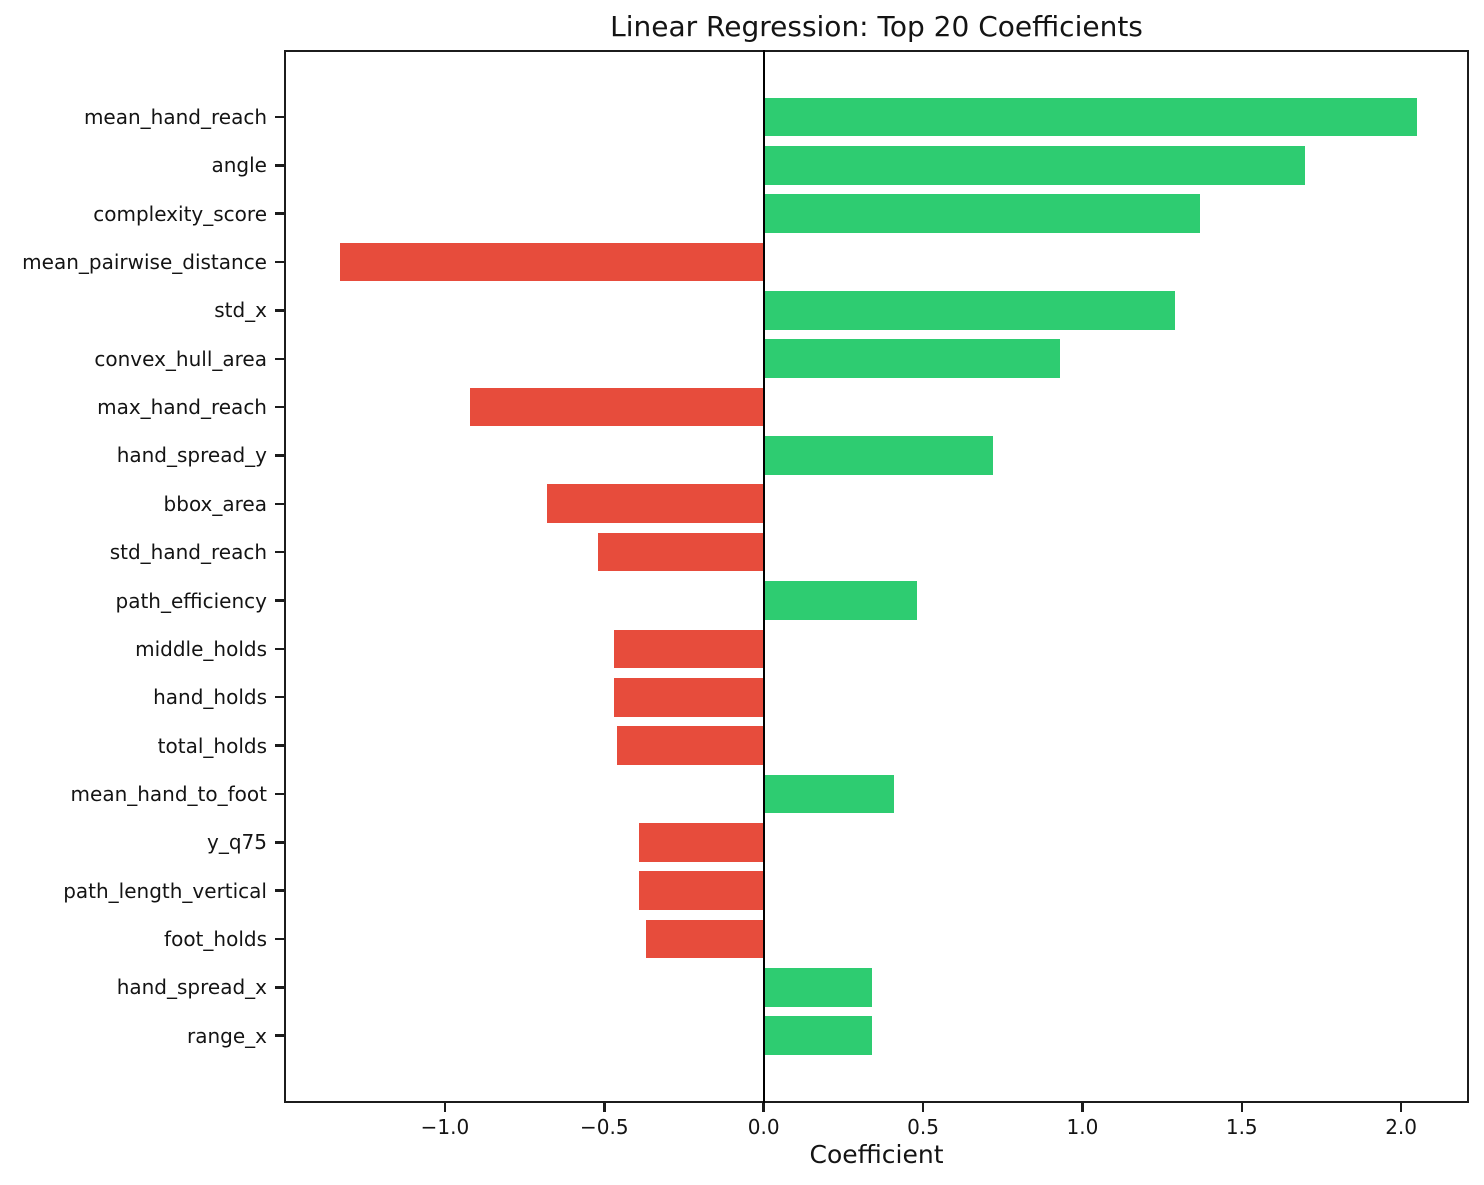  Describe the element at coordinates (1034, 165) in the screenshot. I see `bar-angle` at that location.